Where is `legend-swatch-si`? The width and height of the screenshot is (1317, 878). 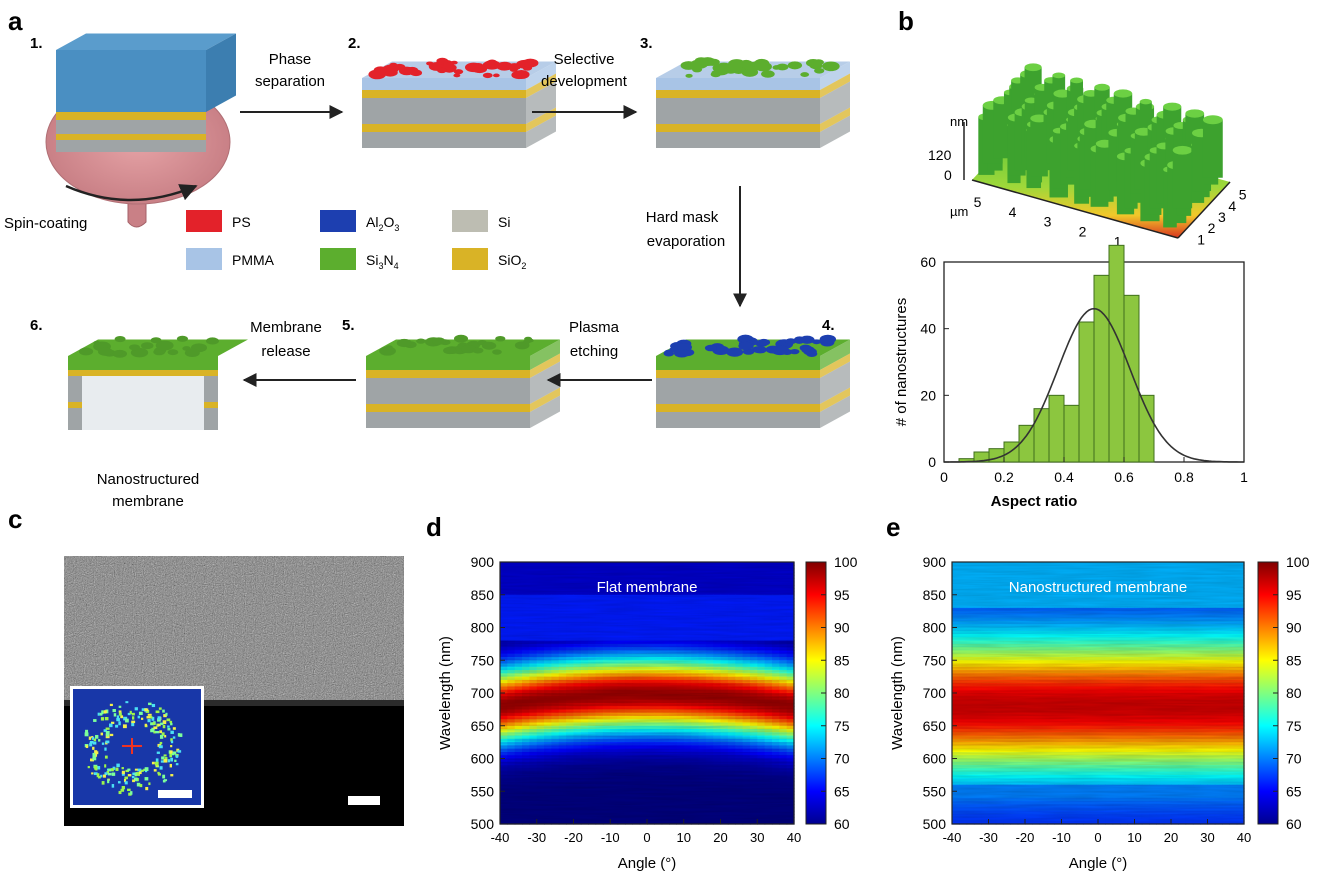 legend-swatch-si is located at coordinates (470, 221).